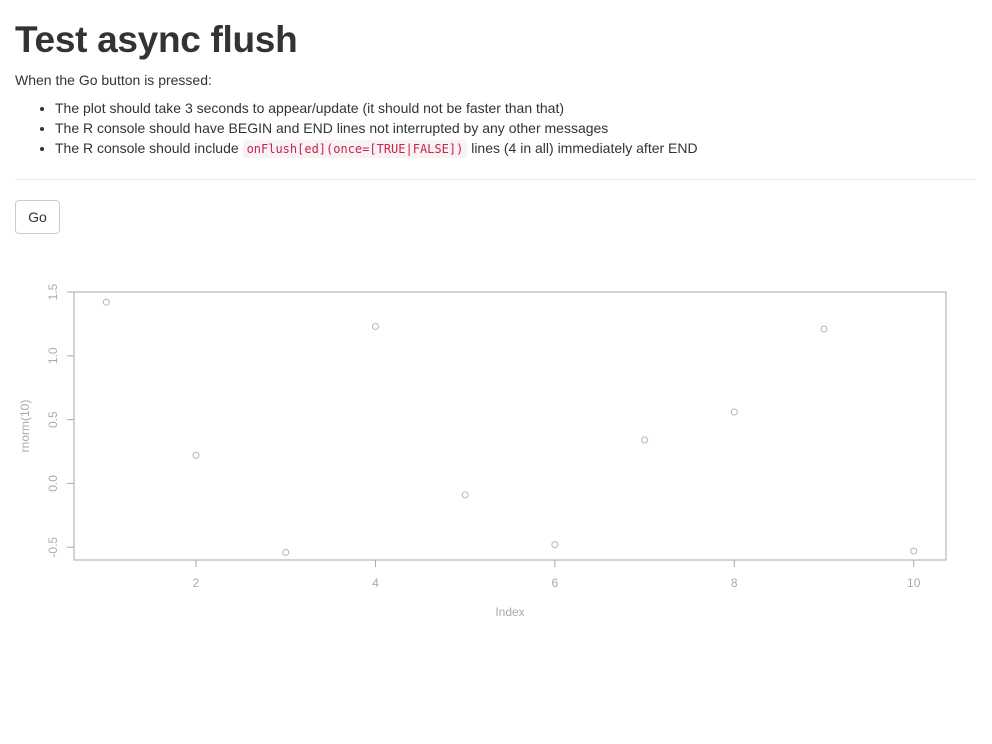 The height and width of the screenshot is (744, 992). Describe the element at coordinates (53, 419) in the screenshot. I see `y-tick-label: 0.5` at that location.